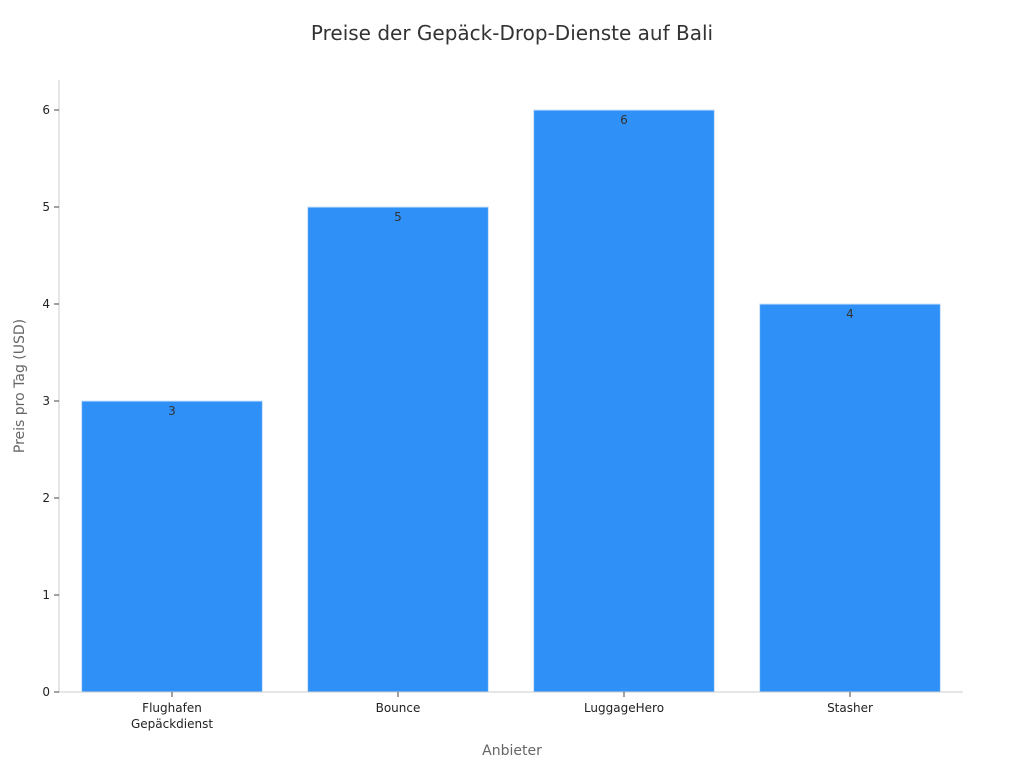  Describe the element at coordinates (512, 33) in the screenshot. I see `chart-title: Preise der Gepäck-Drop-Dienste auf Bali` at that location.